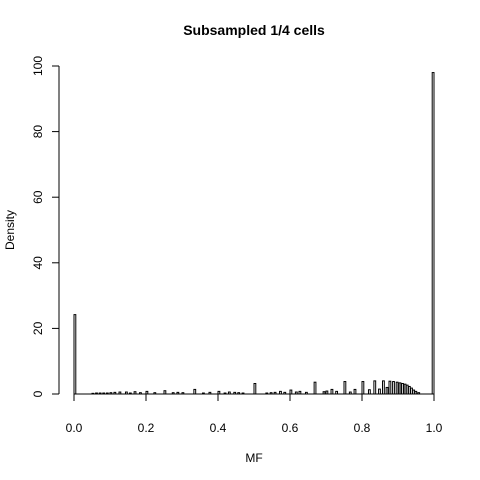 The width and height of the screenshot is (480, 480). Describe the element at coordinates (38, 393) in the screenshot. I see `y-tick-label: 0` at that location.